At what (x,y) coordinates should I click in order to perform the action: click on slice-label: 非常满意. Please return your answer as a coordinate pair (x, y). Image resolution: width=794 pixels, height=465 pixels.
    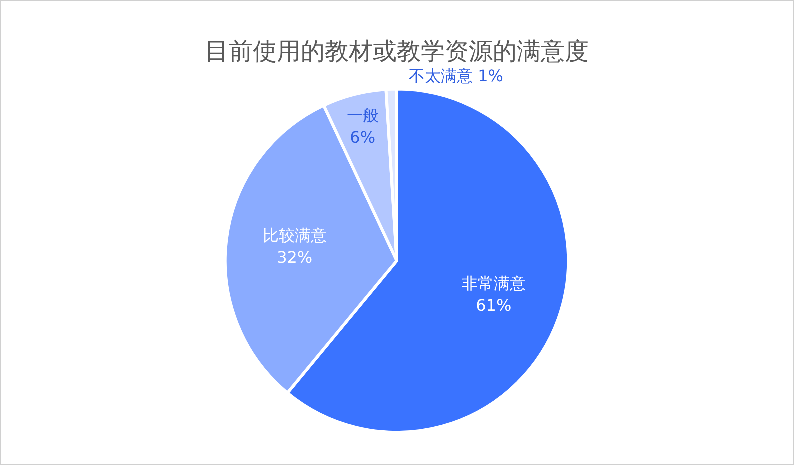
    Looking at the image, I should click on (494, 283).